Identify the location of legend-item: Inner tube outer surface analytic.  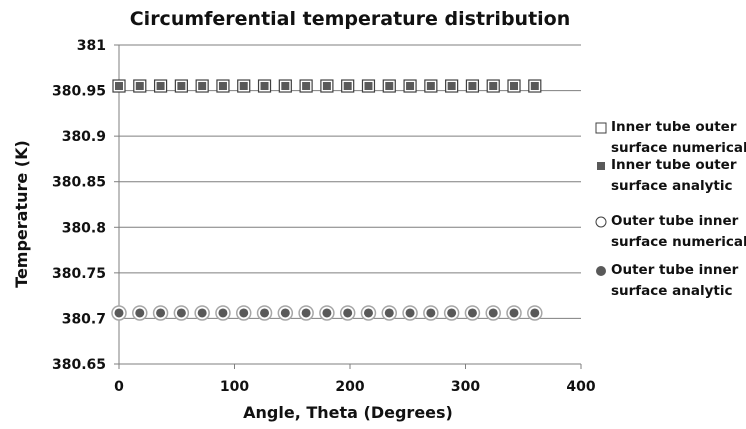
(667, 175).